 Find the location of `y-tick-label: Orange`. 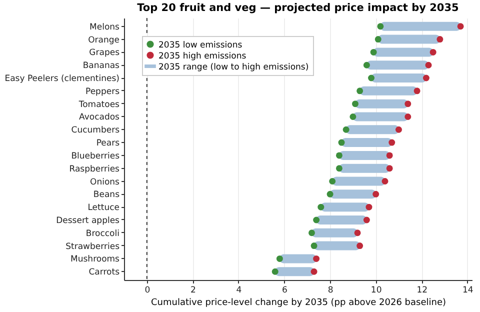

y-tick-label: Orange is located at coordinates (104, 40).